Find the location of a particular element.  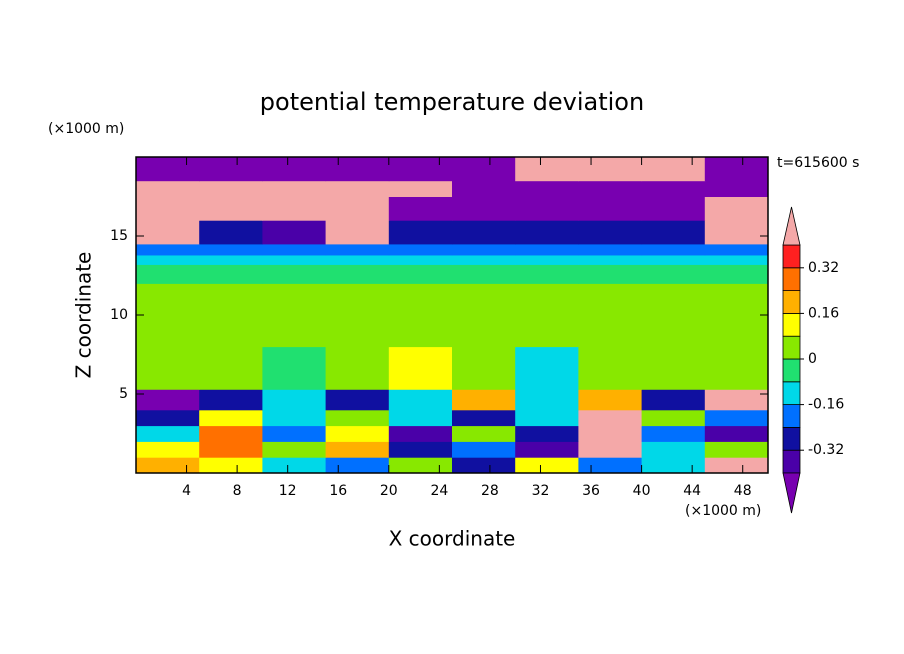

x-tick-label: 24 is located at coordinates (439, 491).